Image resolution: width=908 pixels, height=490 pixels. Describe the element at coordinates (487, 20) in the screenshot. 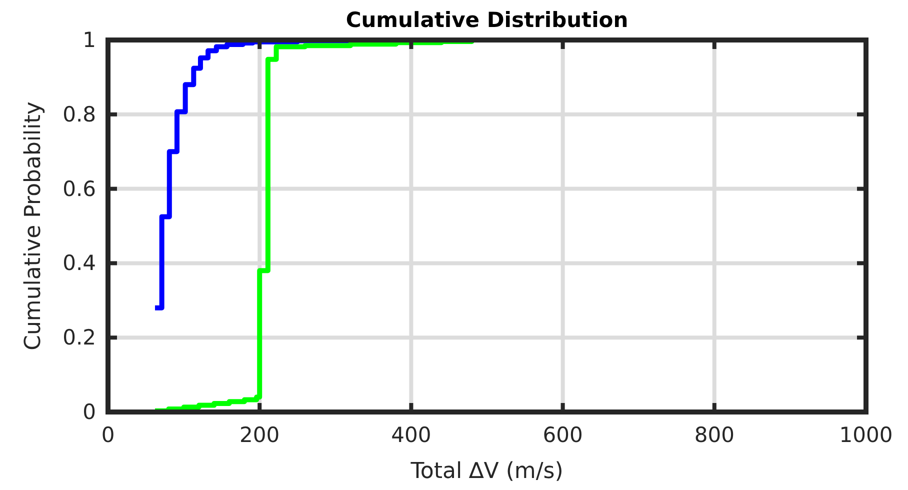

I see `chart-title: Cumulative Distribution` at that location.